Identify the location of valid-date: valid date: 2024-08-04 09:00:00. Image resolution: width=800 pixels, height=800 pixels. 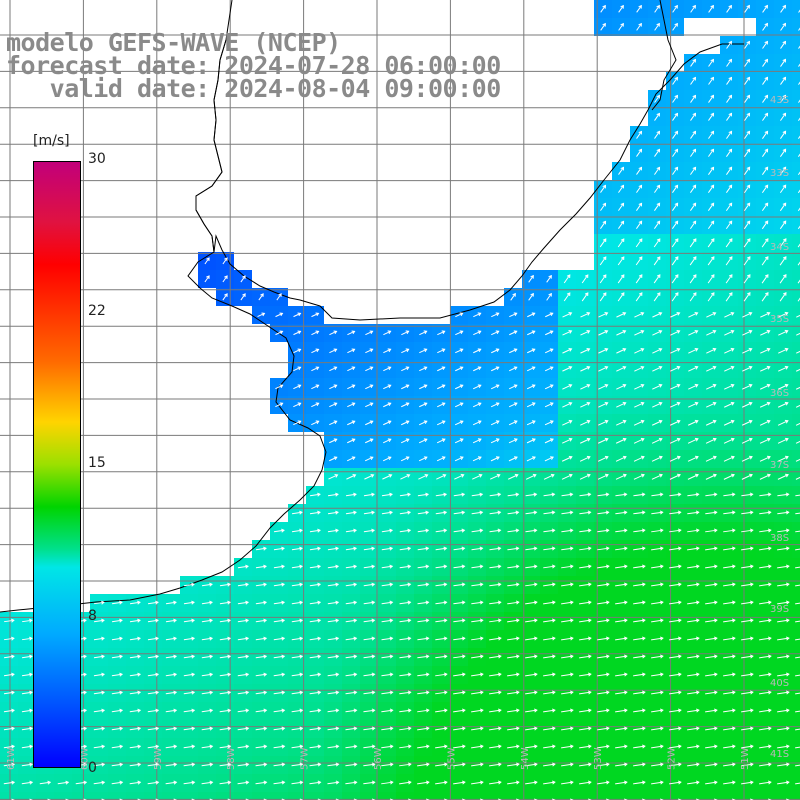
(254, 88).